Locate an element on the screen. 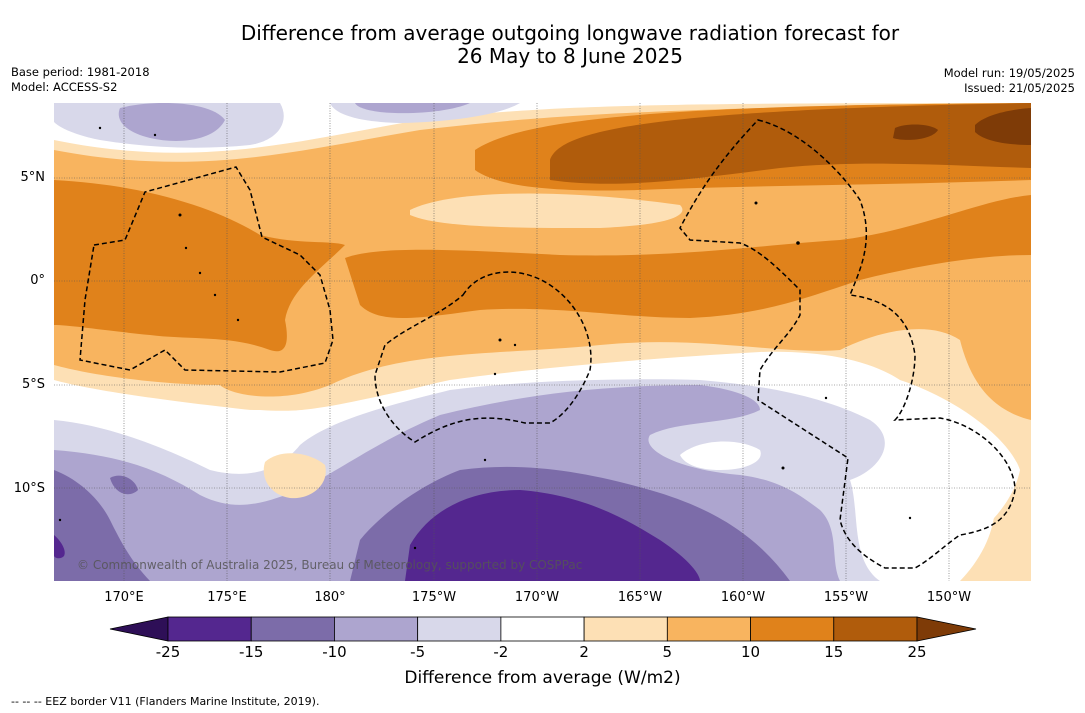 Image resolution: width=1085 pixels, height=713 pixels. colorbar-tick-label: 2 is located at coordinates (584, 652).